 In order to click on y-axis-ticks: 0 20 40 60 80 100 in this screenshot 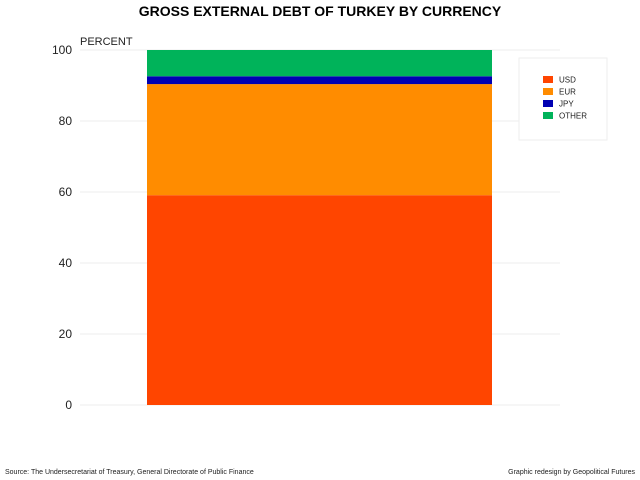, I will do `click(62, 227)`.